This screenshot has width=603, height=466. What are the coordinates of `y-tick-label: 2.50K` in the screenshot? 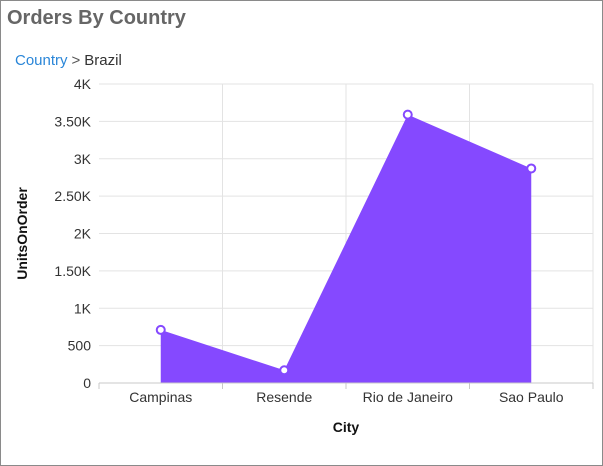 It's located at (72, 196).